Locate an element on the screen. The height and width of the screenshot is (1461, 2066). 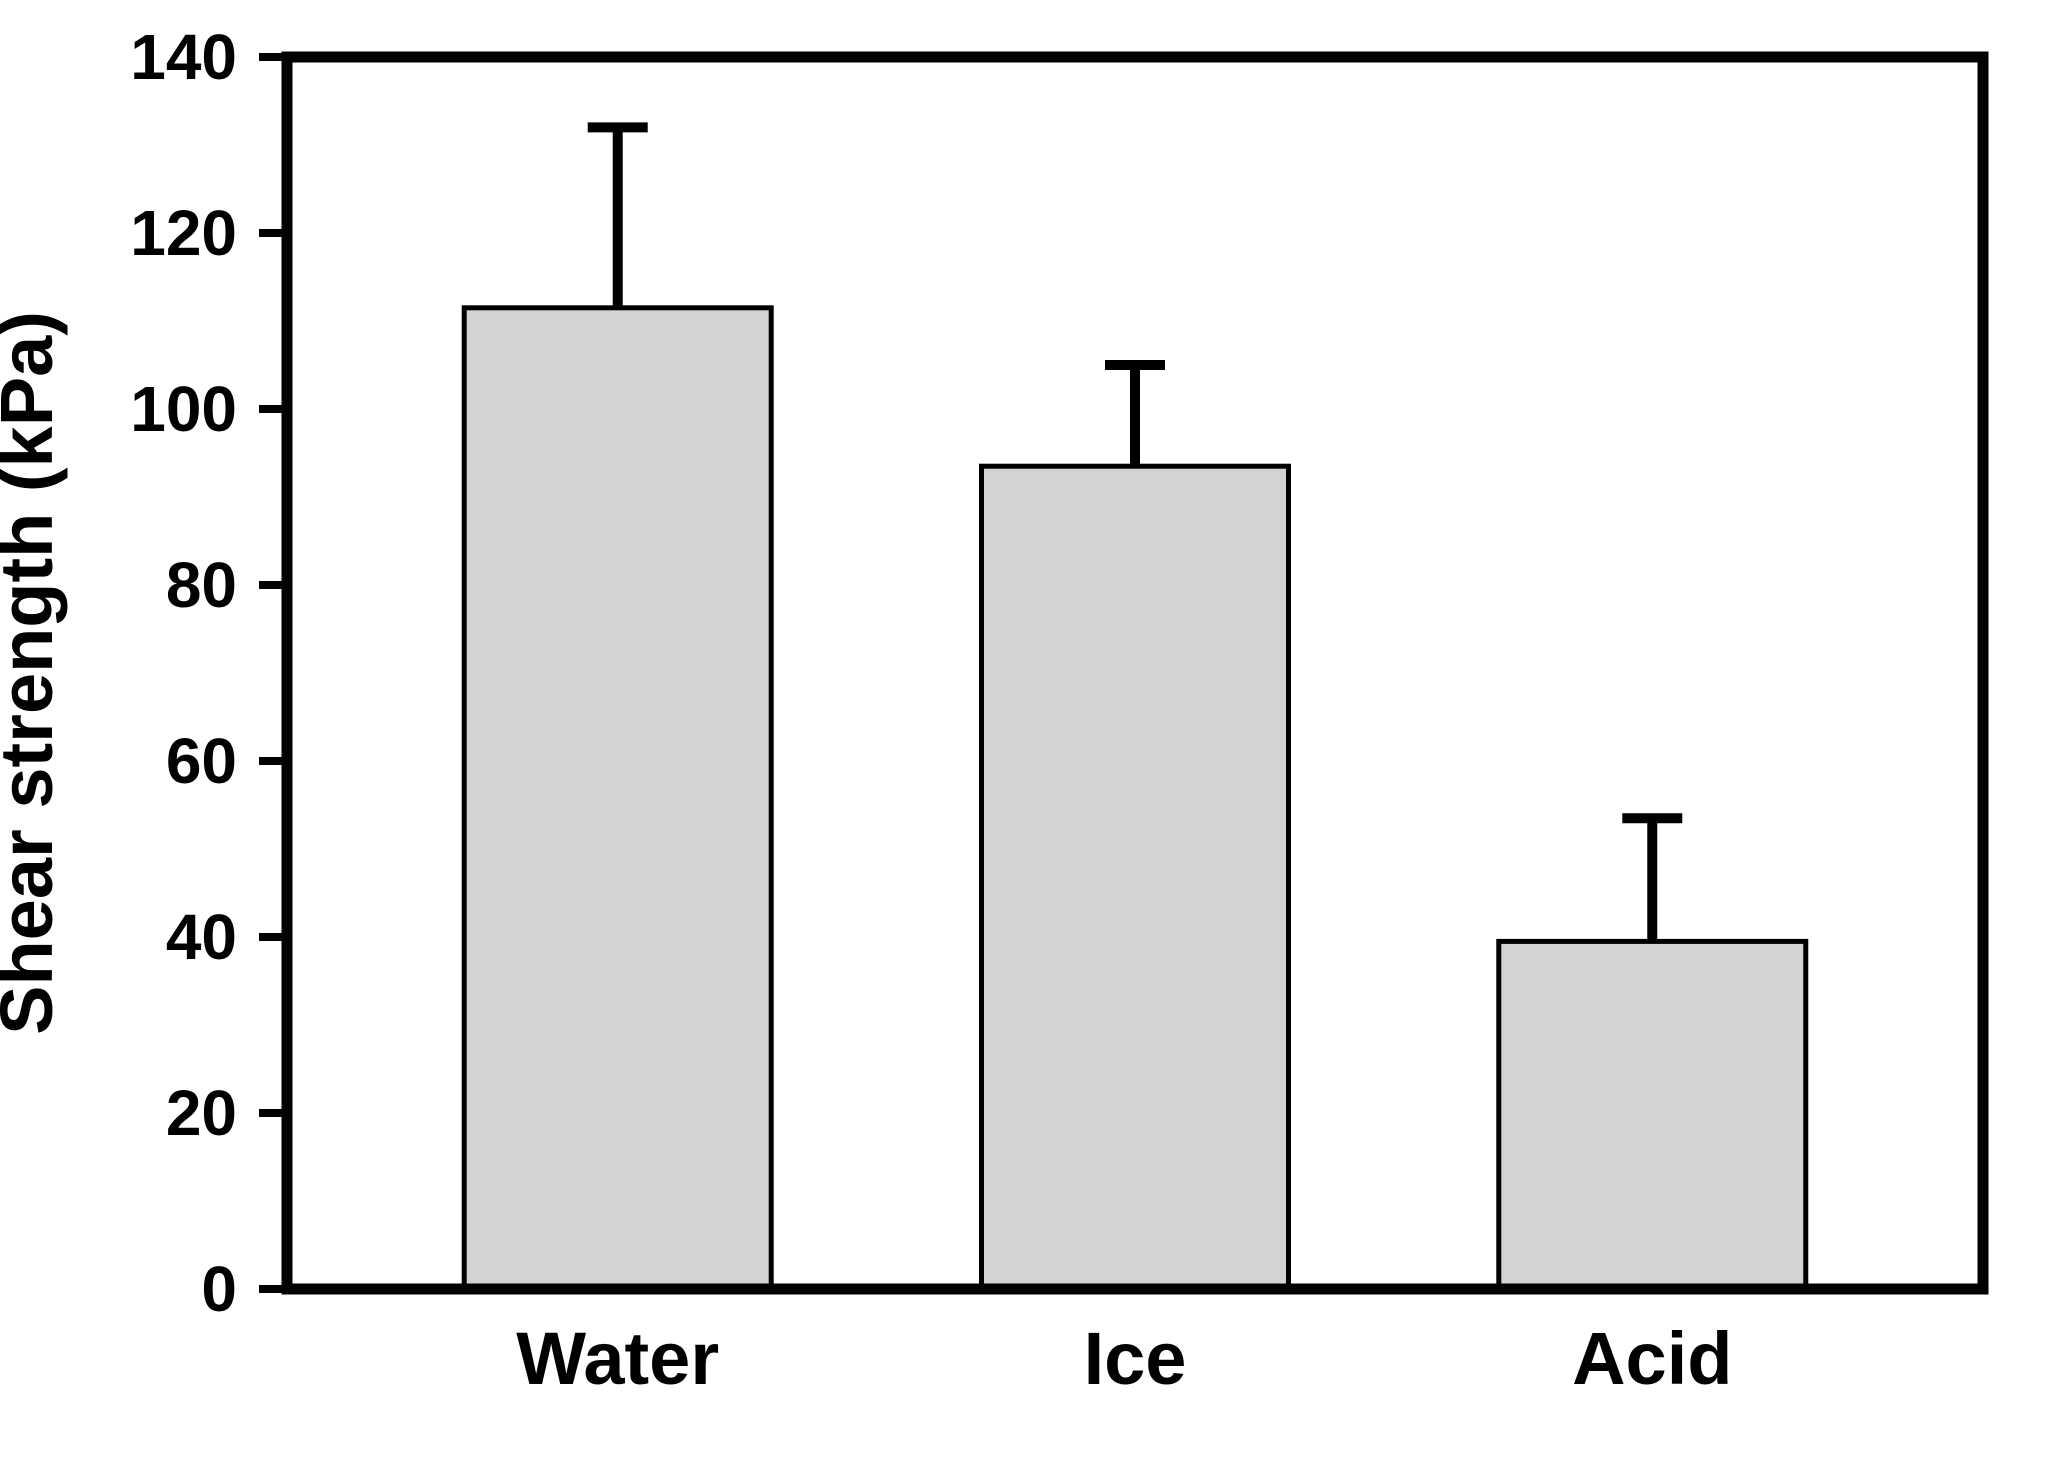
y-axis-tick-label: 60 is located at coordinates (201, 761).